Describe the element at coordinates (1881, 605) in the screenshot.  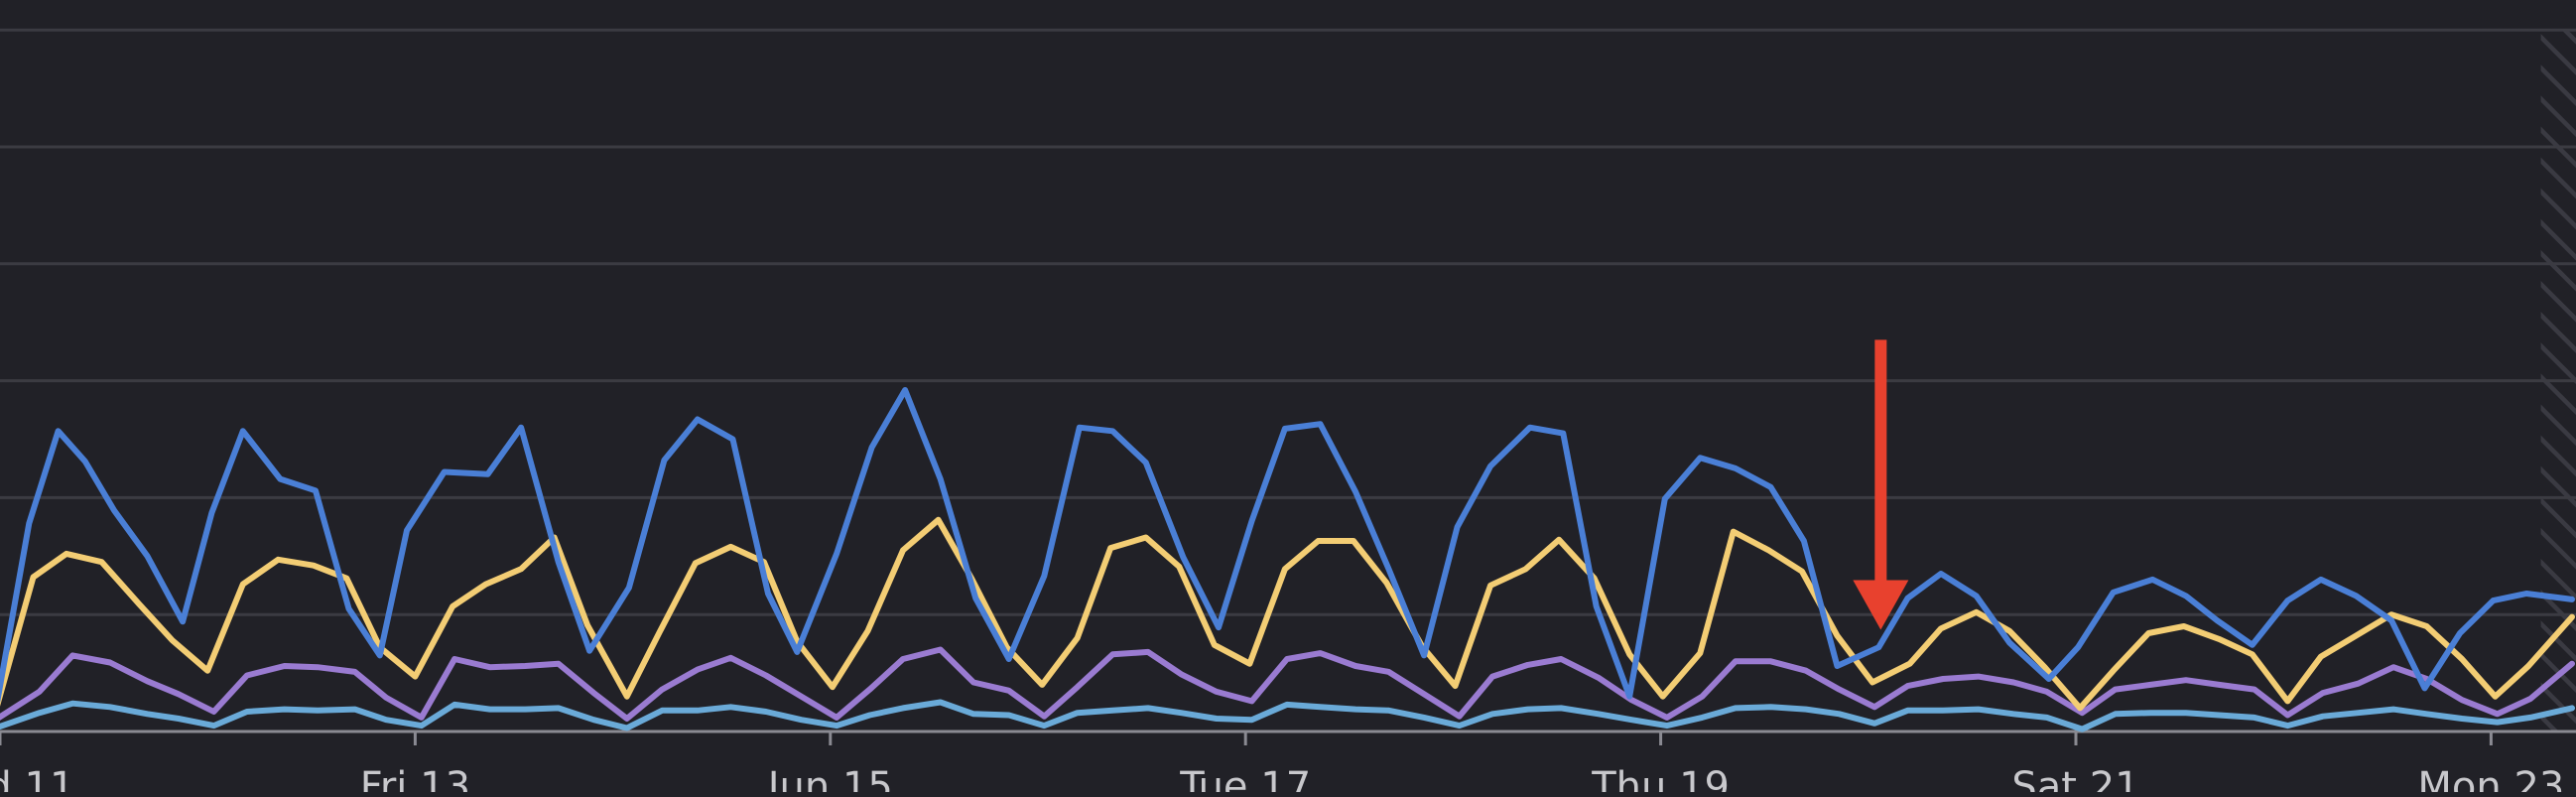
I see `annotation-arrow-head` at that location.